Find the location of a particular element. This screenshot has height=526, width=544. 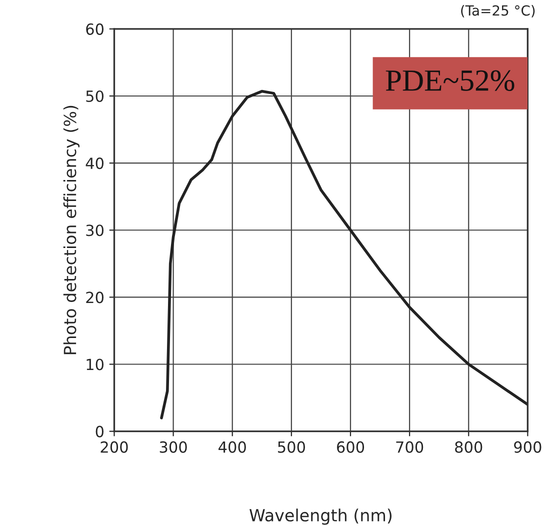

y-tick-label: 20 is located at coordinates (95, 298).